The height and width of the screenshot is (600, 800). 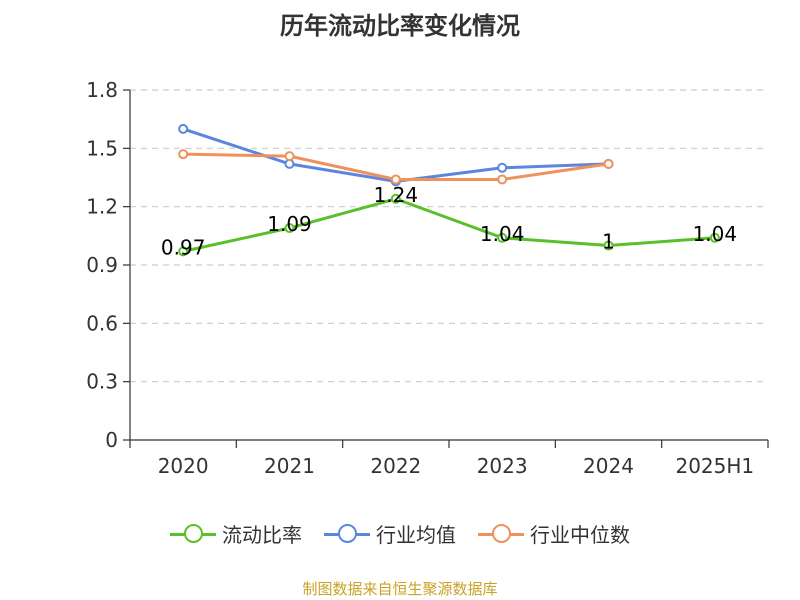 What do you see at coordinates (102, 382) in the screenshot?
I see `y-tick-label: 0.3` at bounding box center [102, 382].